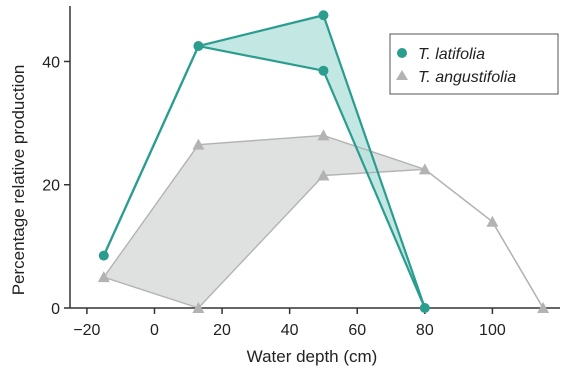 The width and height of the screenshot is (575, 372). I want to click on x-tick-label: −20, so click(86, 330).